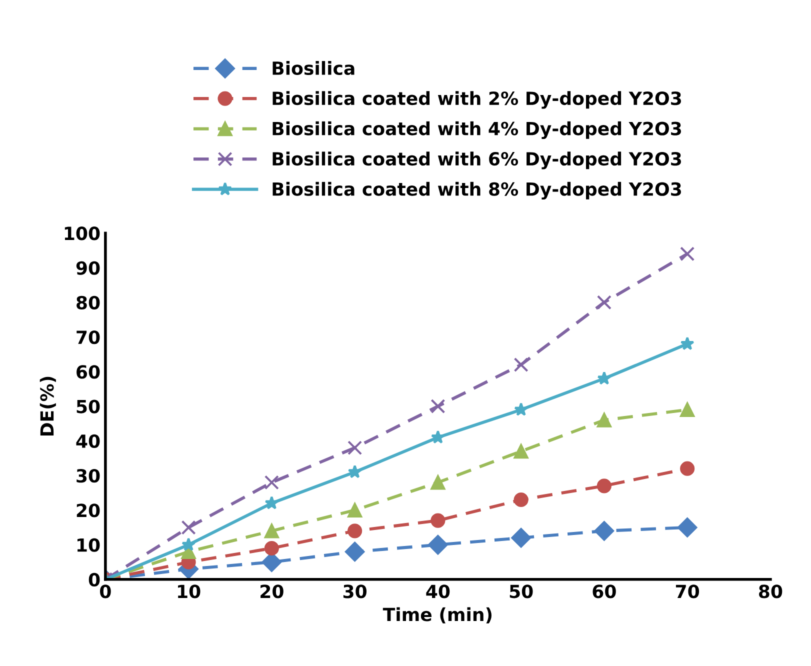 The image size is (811, 666). I want to click on legend-label: Biosilica coated with 4% Dy-doped Y2O3, so click(476, 130).